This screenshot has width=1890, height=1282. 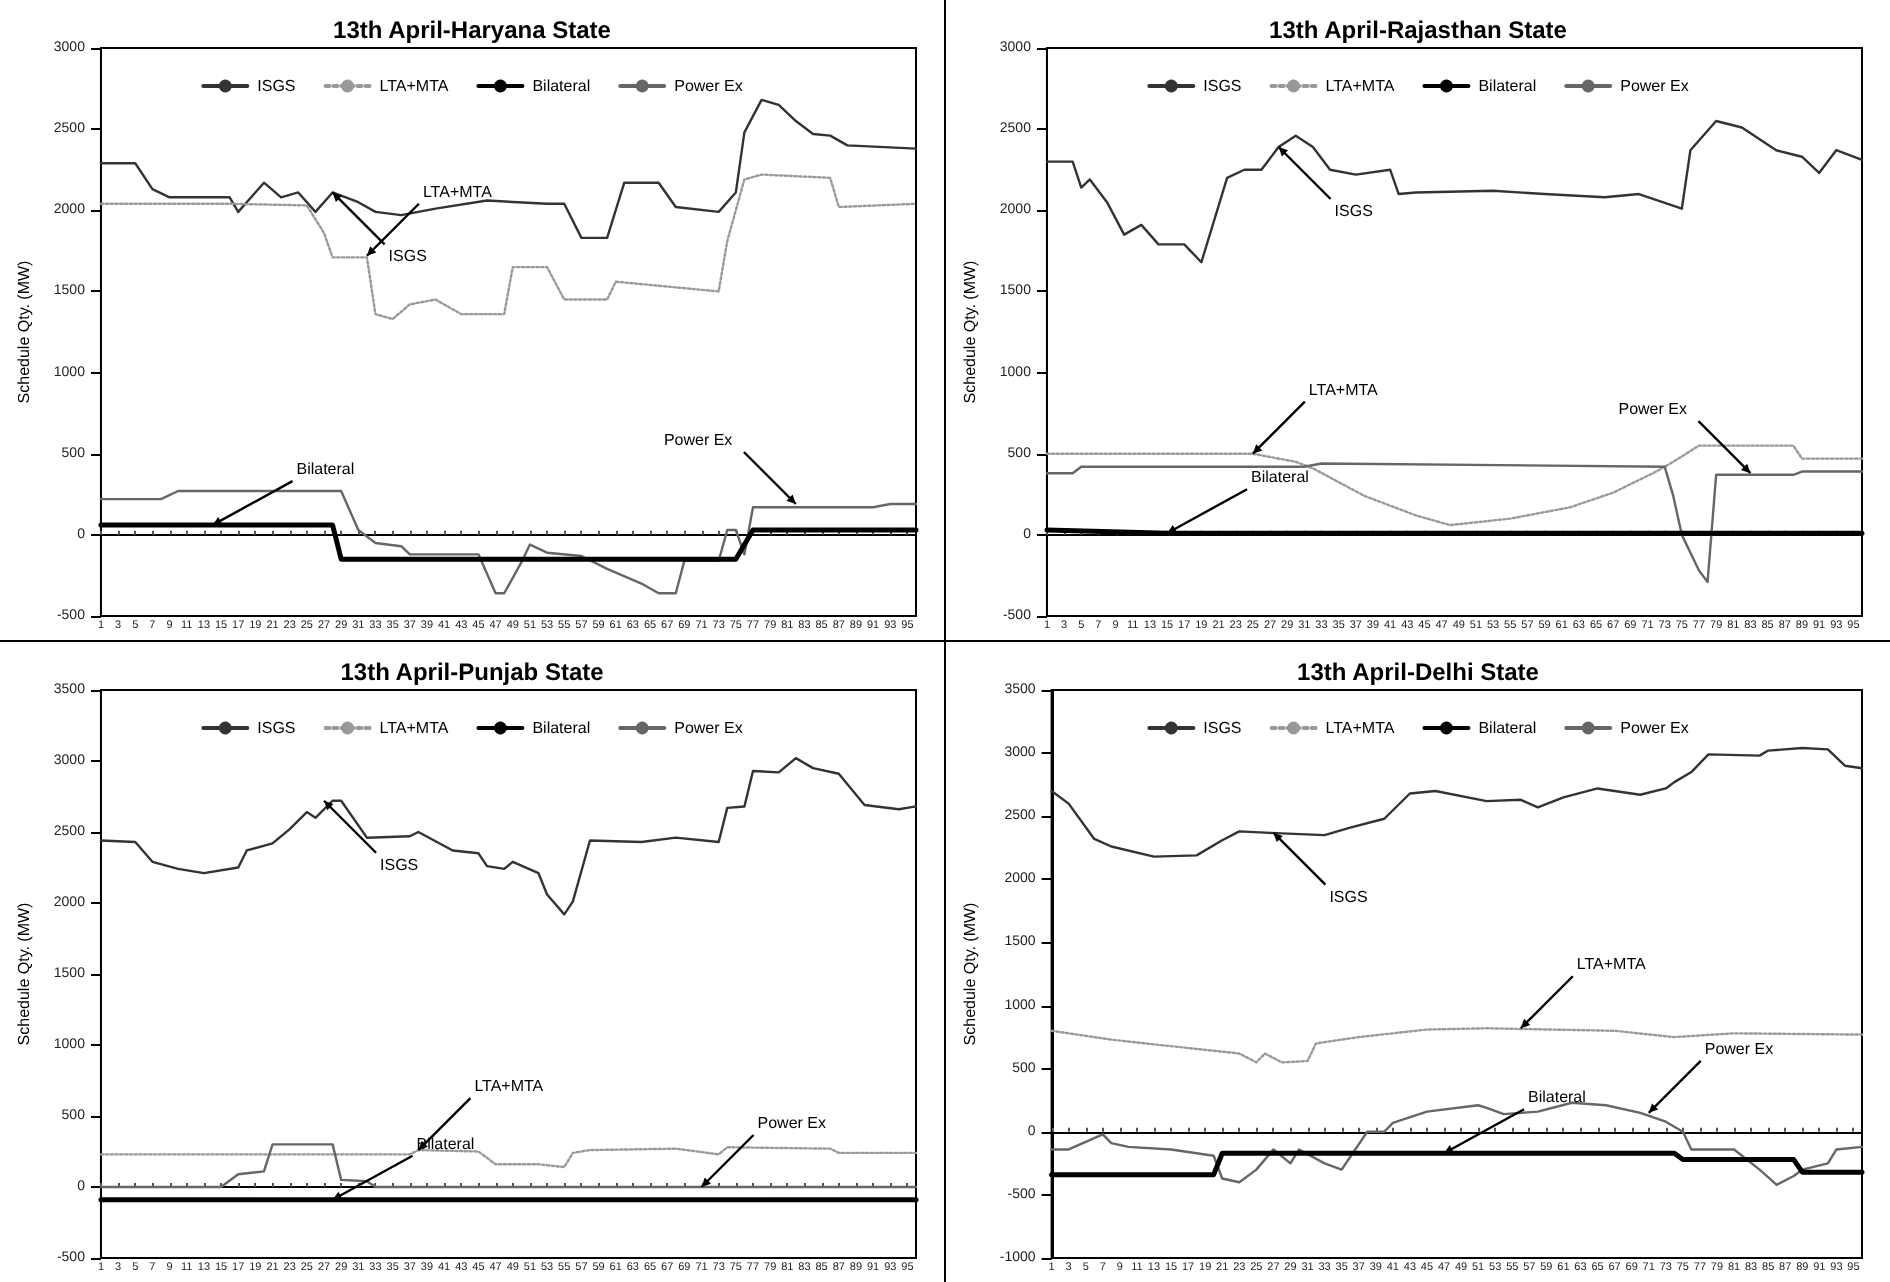 I want to click on chart-title: 13th April-Rajasthan State, so click(x=1418, y=30).